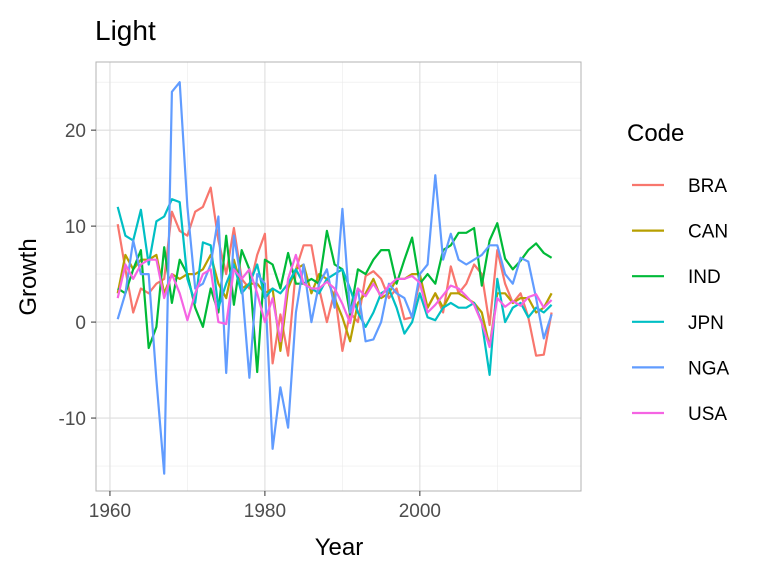  I want to click on x-tick-label: 1960, so click(110, 511).